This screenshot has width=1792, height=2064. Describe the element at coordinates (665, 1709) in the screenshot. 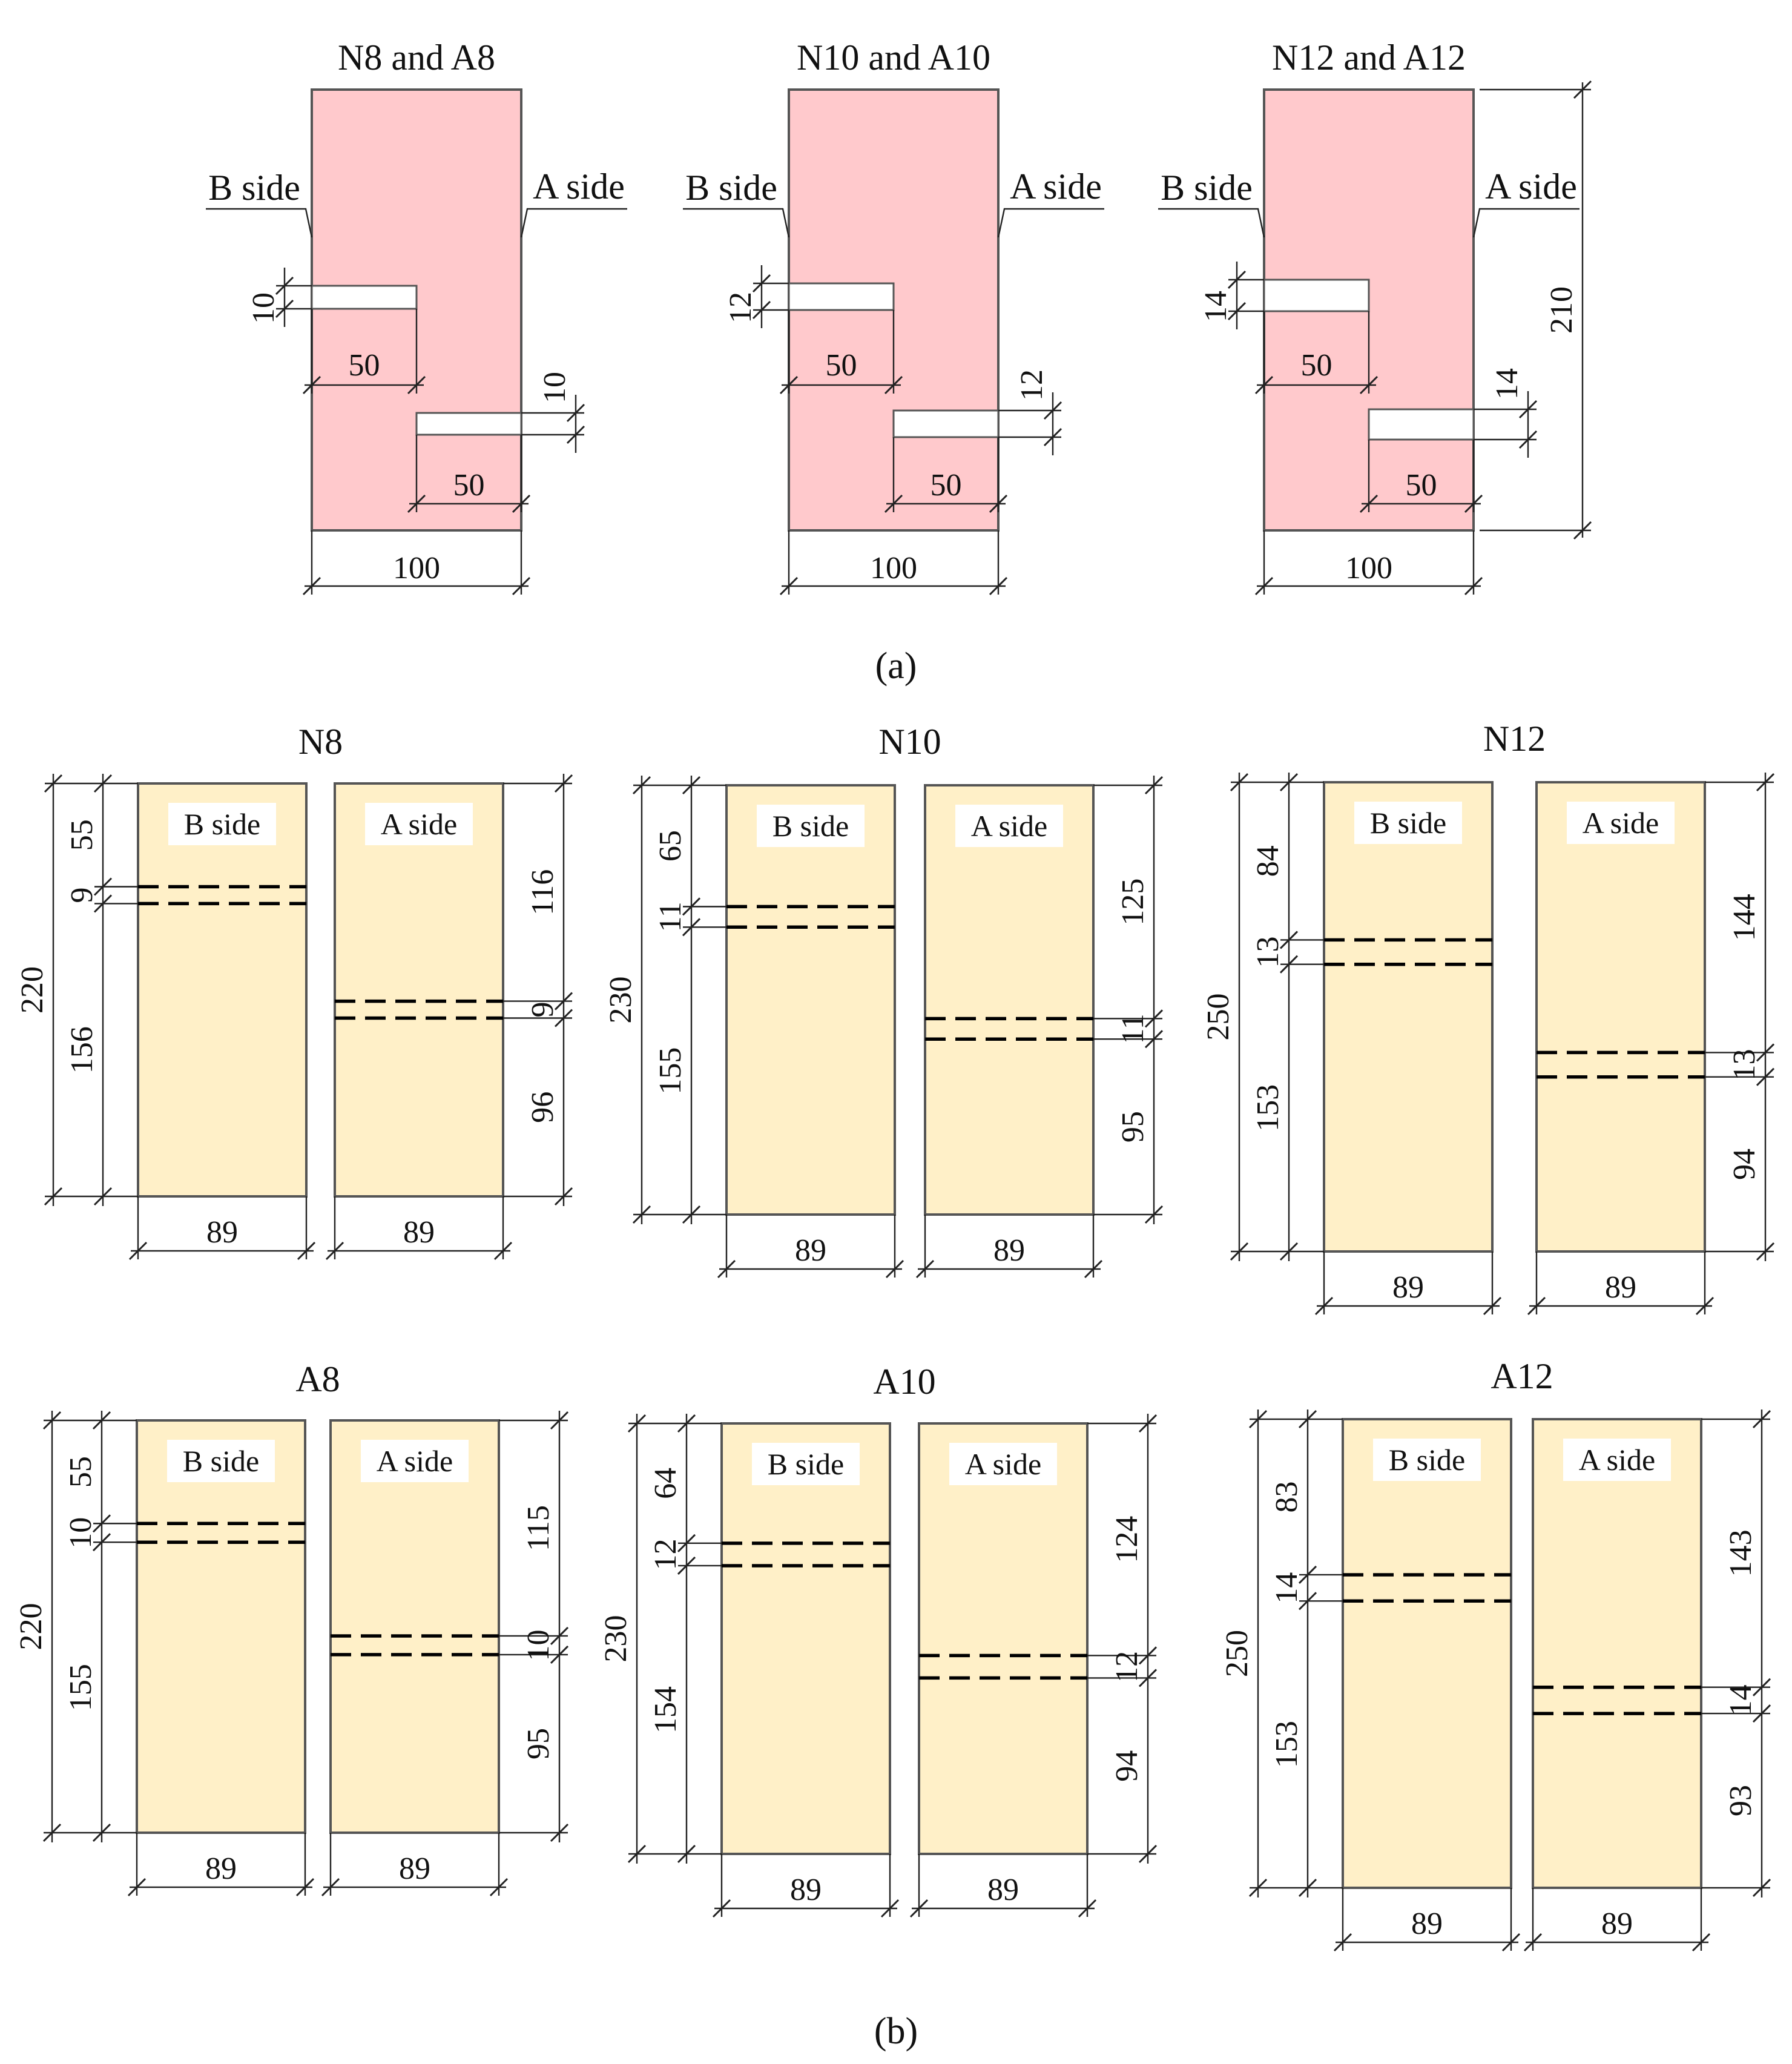

I see `b-bottom-value: 154` at that location.